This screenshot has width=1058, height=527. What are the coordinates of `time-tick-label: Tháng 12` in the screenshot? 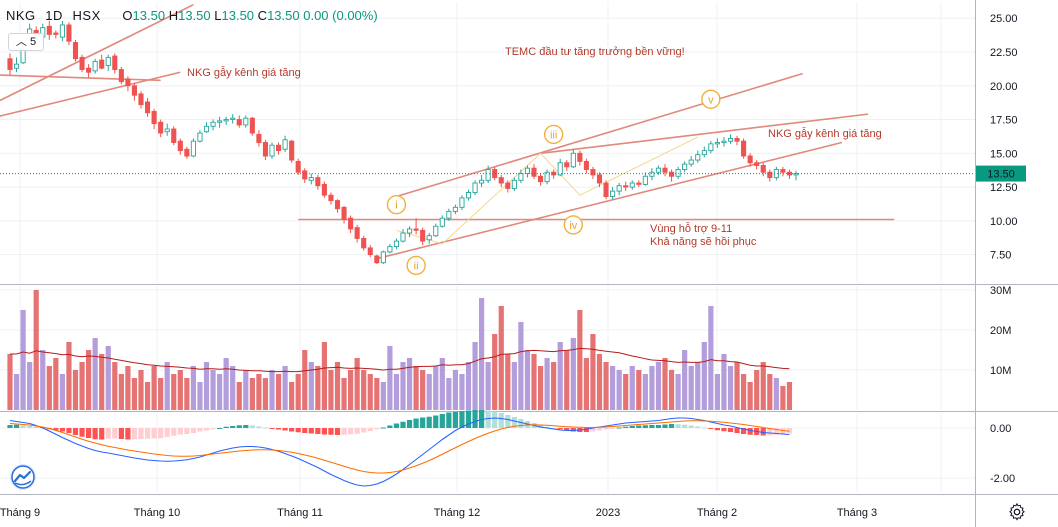 It's located at (457, 513).